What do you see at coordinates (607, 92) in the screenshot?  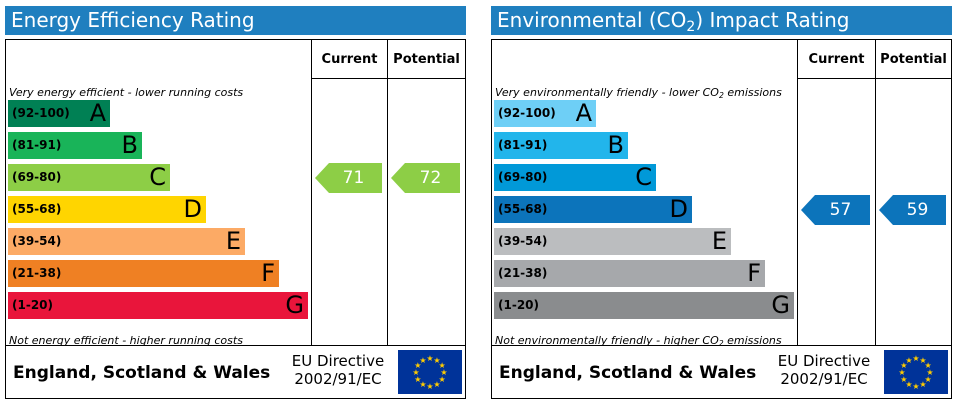 I see `caption-prefix: Very environmentally friendly - lower CO` at bounding box center [607, 92].